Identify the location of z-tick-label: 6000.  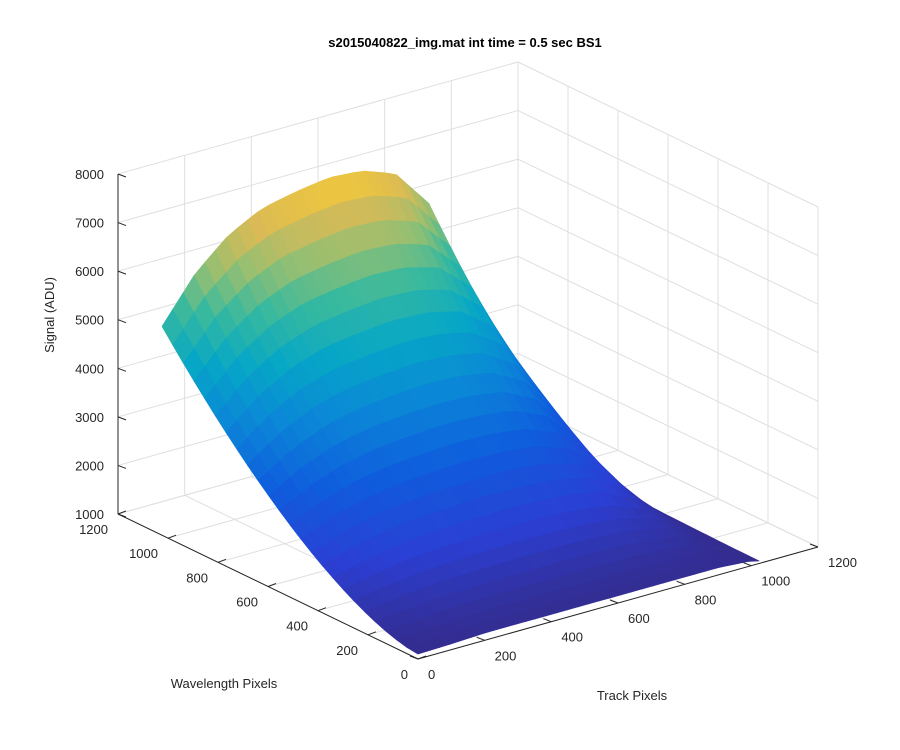
(89, 271).